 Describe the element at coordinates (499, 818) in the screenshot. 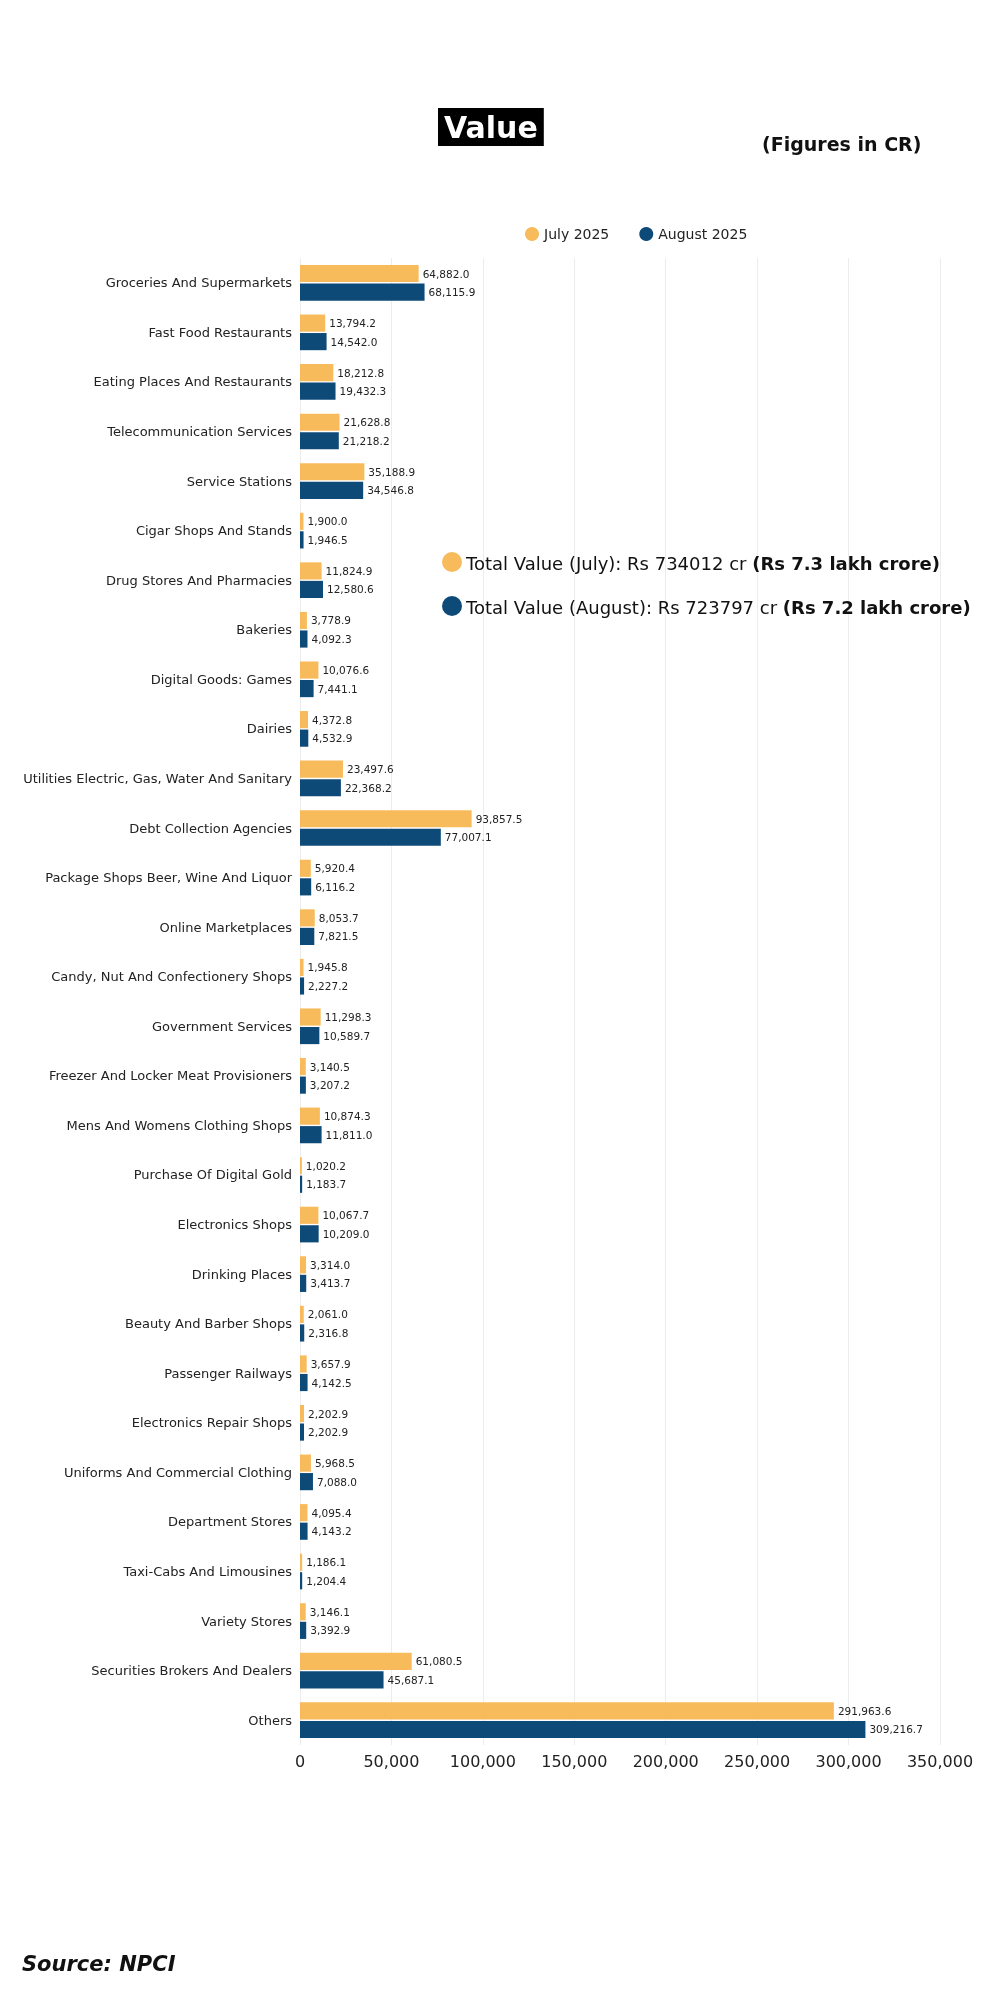

I see `data-label: 93,857.5` at that location.